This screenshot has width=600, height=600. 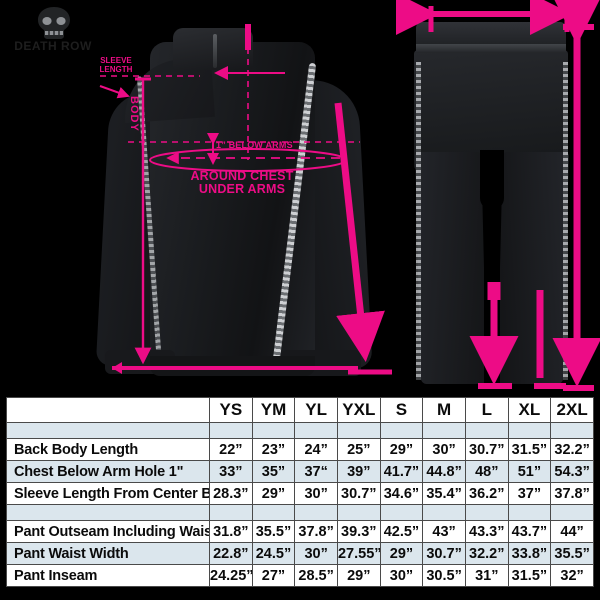 What do you see at coordinates (231, 449) in the screenshot?
I see `cell-ys: 22”` at bounding box center [231, 449].